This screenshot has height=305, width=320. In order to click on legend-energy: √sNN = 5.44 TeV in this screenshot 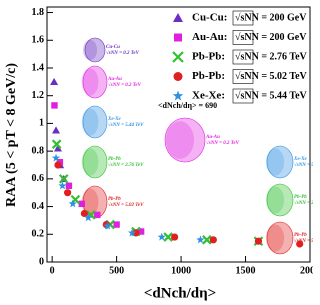, I will do `click(271, 95)`.